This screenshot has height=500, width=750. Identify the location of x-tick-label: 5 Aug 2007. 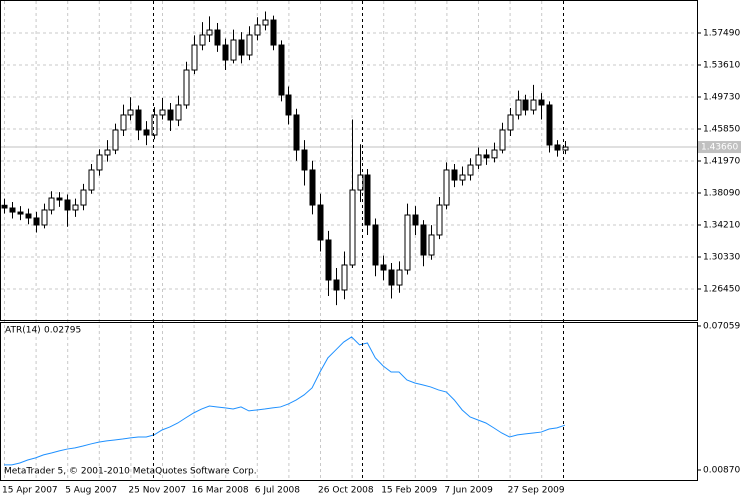
(91, 491).